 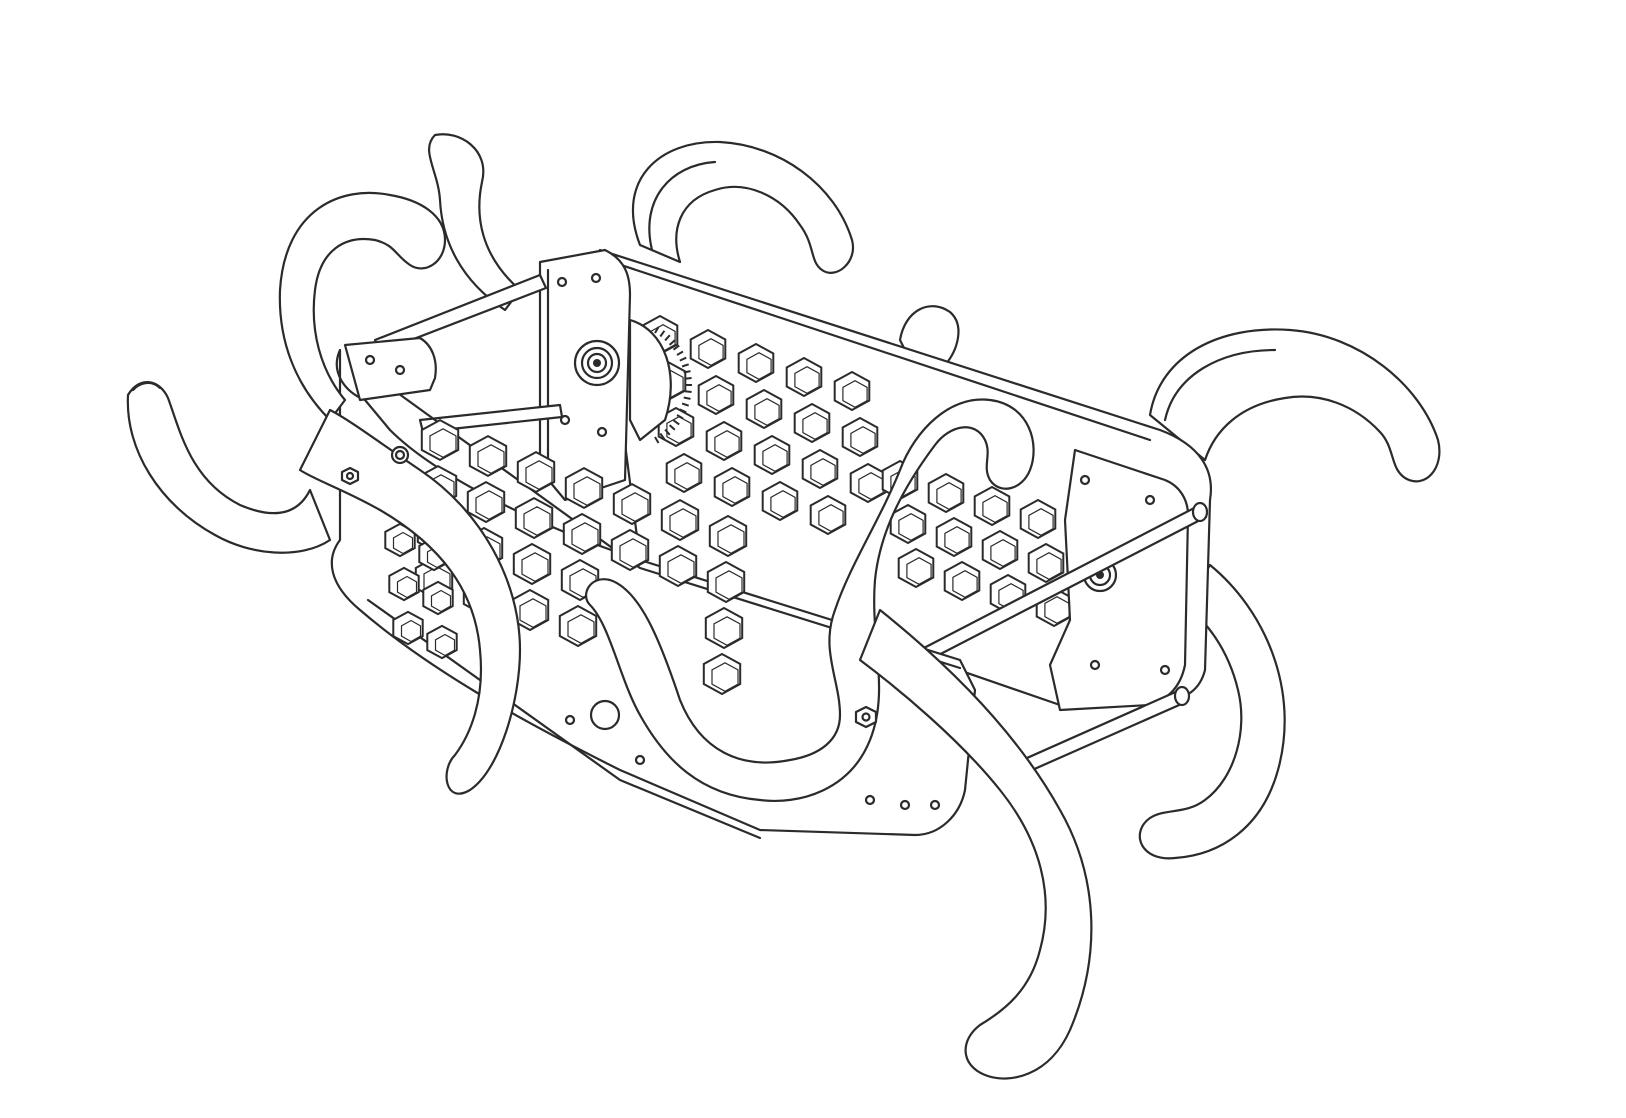 I want to click on leg-back-right, so click(x=1294, y=405).